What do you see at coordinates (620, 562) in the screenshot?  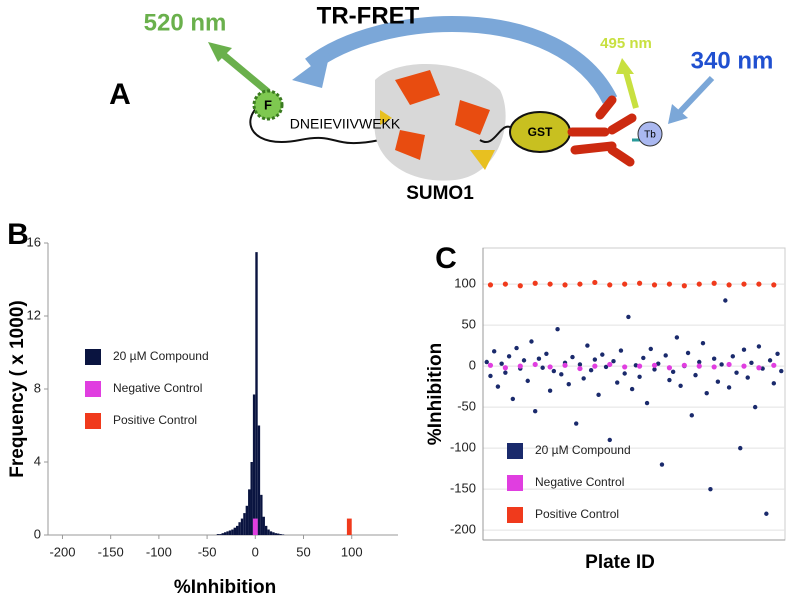 I see `x-axis-label: Plate ID` at bounding box center [620, 562].